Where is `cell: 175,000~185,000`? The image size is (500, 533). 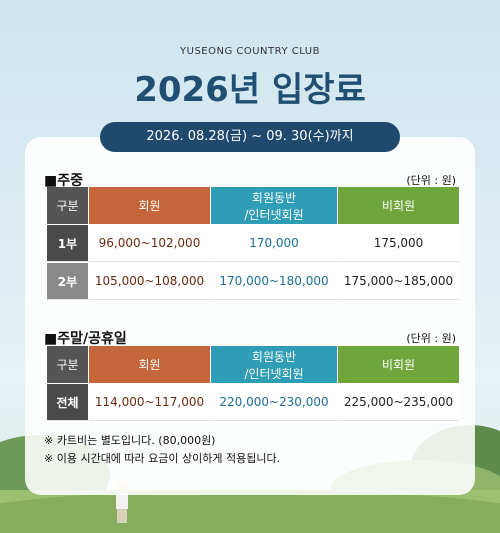
cell: 175,000~185,000 is located at coordinates (398, 281).